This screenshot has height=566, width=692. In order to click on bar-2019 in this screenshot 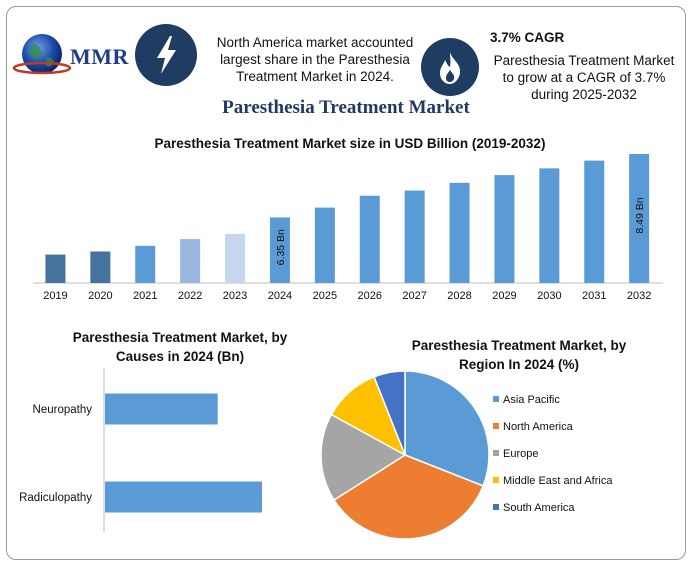, I will do `click(55, 268)`.